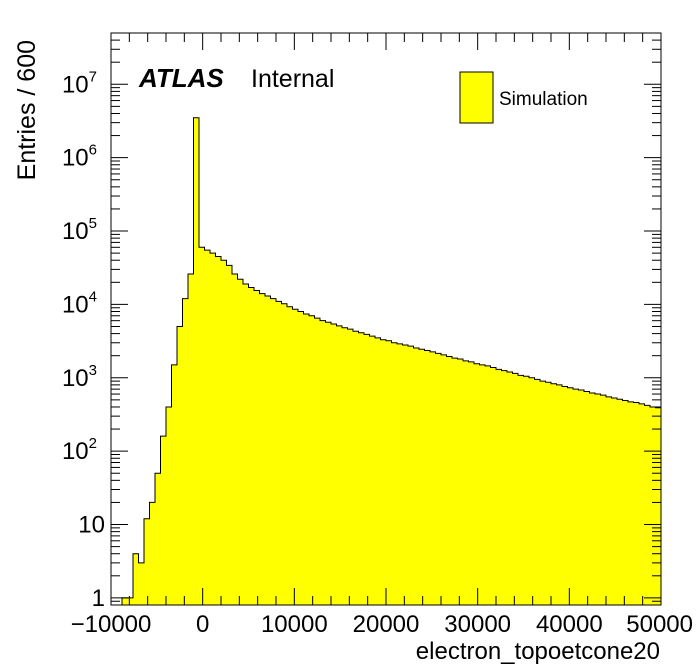  I want to click on y-tick-label: 10⁷, so click(79, 83).